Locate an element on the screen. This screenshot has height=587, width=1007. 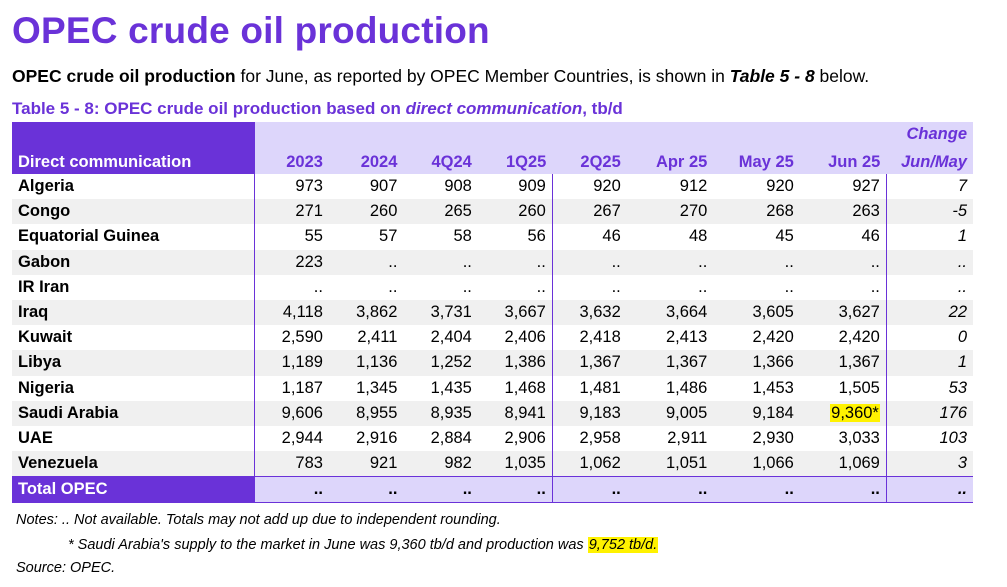
col-header: 4Q24 is located at coordinates (440, 148).